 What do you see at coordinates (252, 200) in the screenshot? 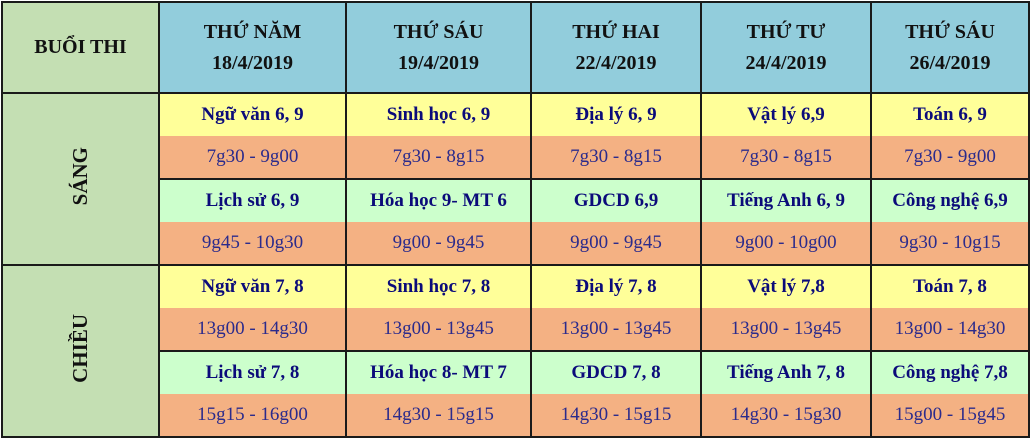
I see `subject-cell: Lịch sử 6, 9` at bounding box center [252, 200].